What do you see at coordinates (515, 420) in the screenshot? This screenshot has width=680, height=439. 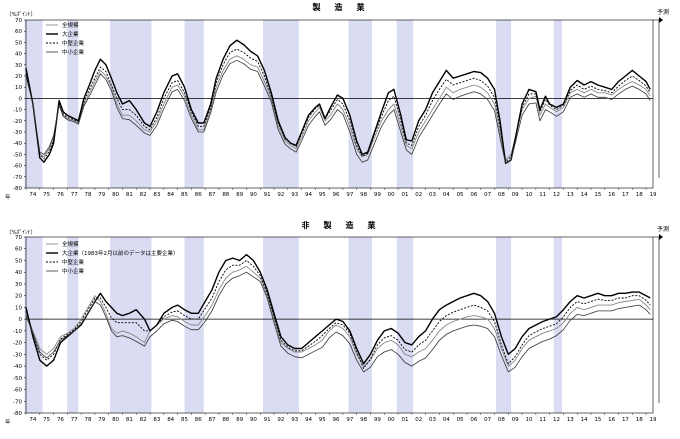 I see `x-tick-label: 09` at bounding box center [515, 420].